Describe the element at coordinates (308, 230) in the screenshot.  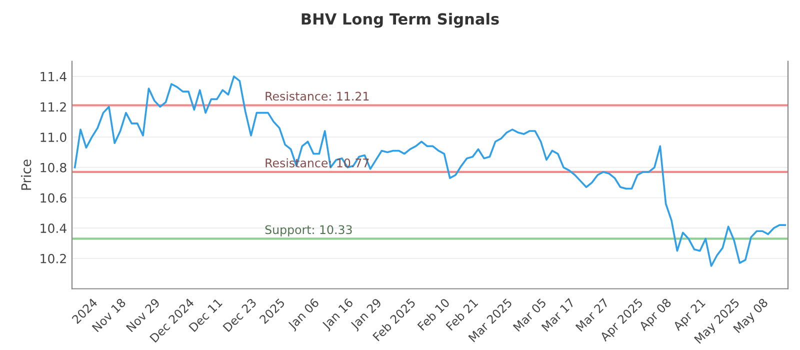
I see `ref-line-label: Support: 10.33` at that location.